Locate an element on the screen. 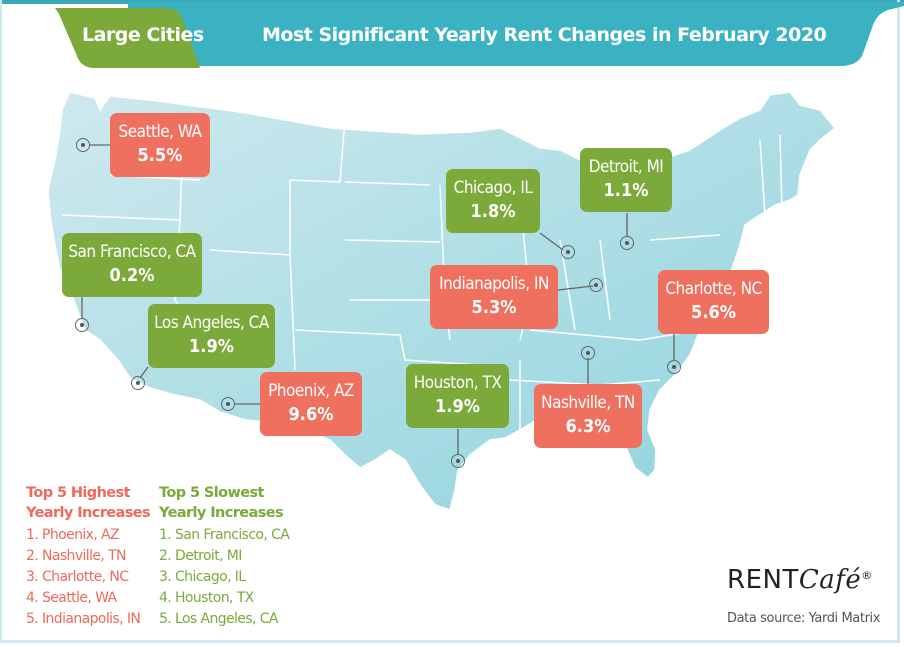 Image resolution: width=904 pixels, height=647 pixels. rent-change: 6.3% is located at coordinates (588, 426).